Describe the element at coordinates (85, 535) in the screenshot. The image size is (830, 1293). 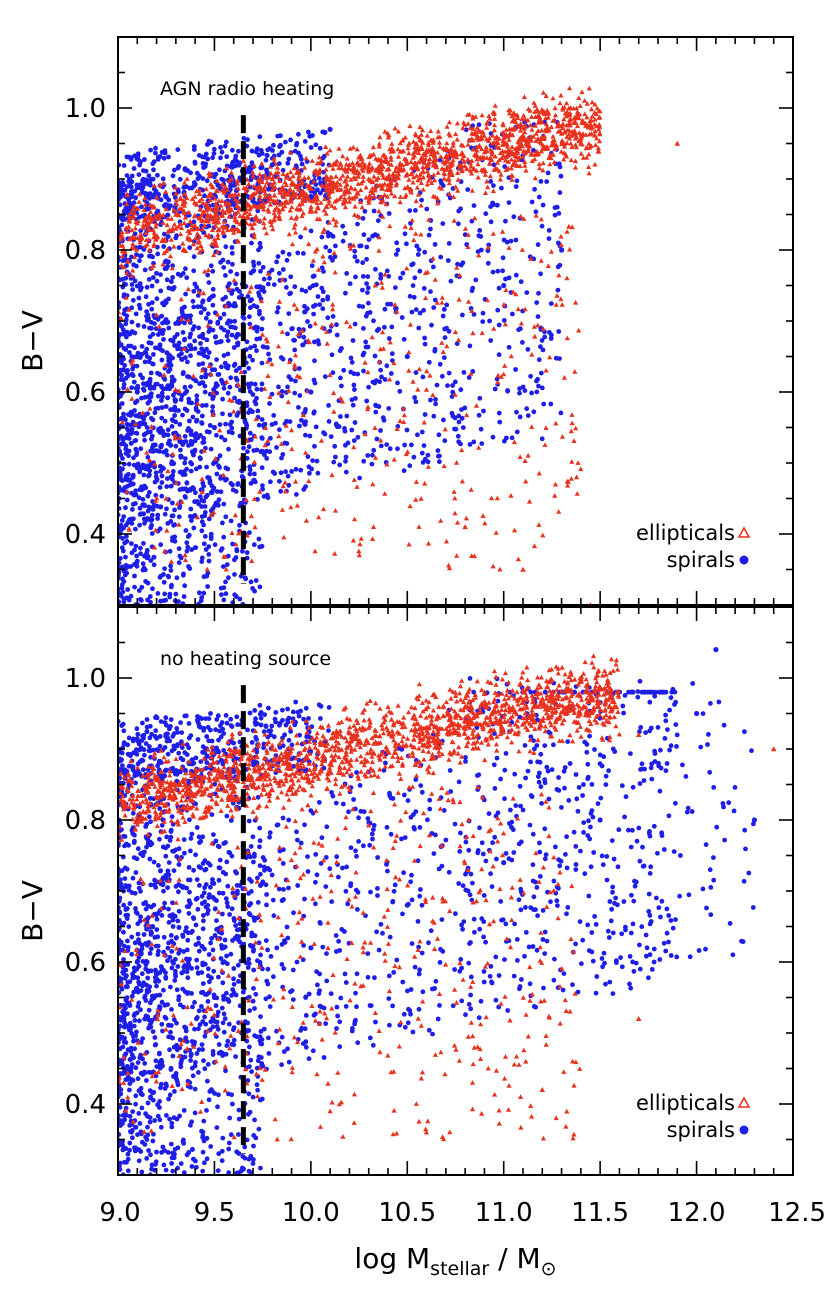
I see `y-tick-label: 0.4` at that location.